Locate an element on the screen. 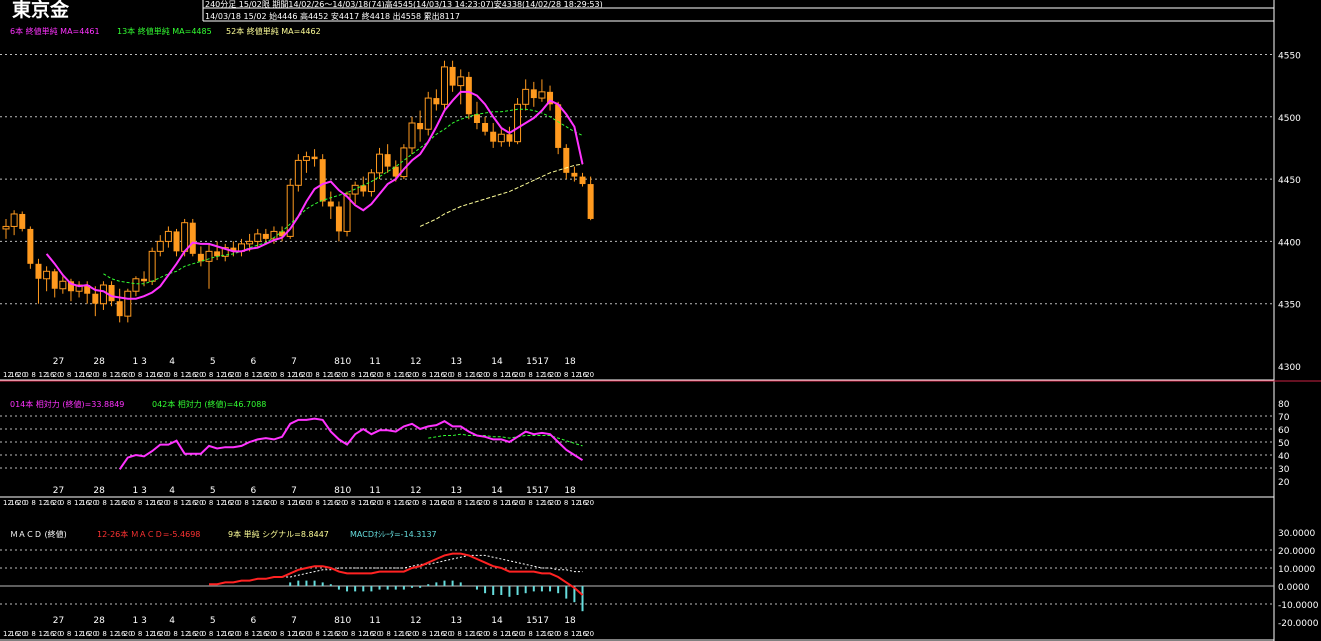 This screenshot has height=641, width=1321. macd-y-tick: 30.0000 is located at coordinates (1296, 534).